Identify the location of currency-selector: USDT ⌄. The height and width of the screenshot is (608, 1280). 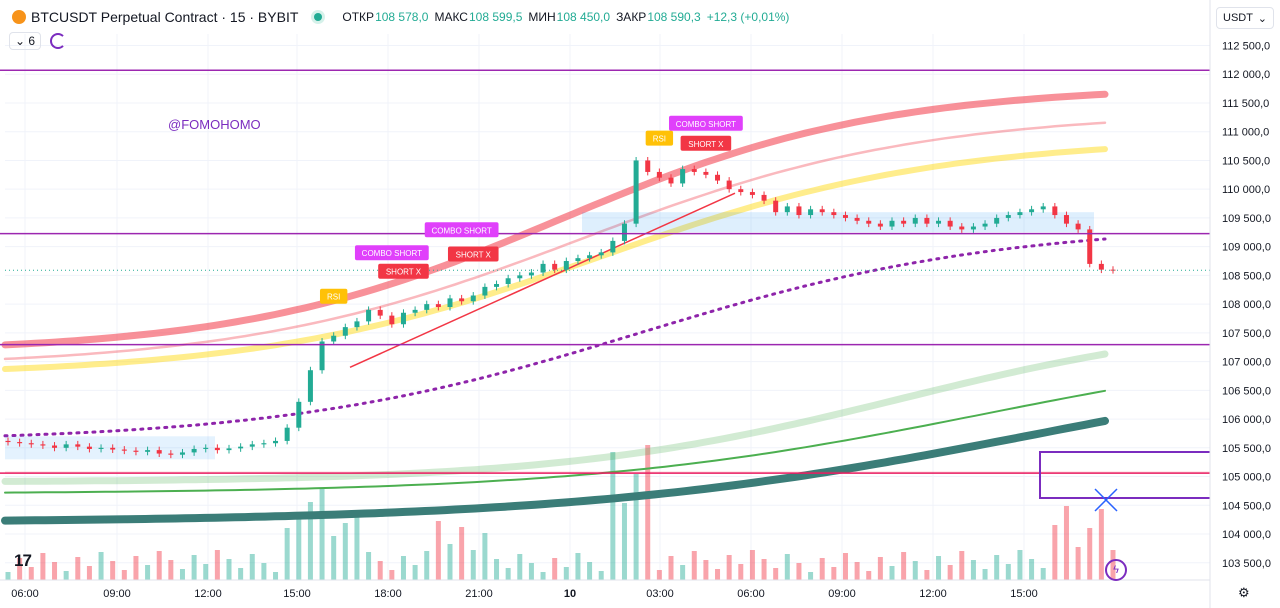
(1245, 18).